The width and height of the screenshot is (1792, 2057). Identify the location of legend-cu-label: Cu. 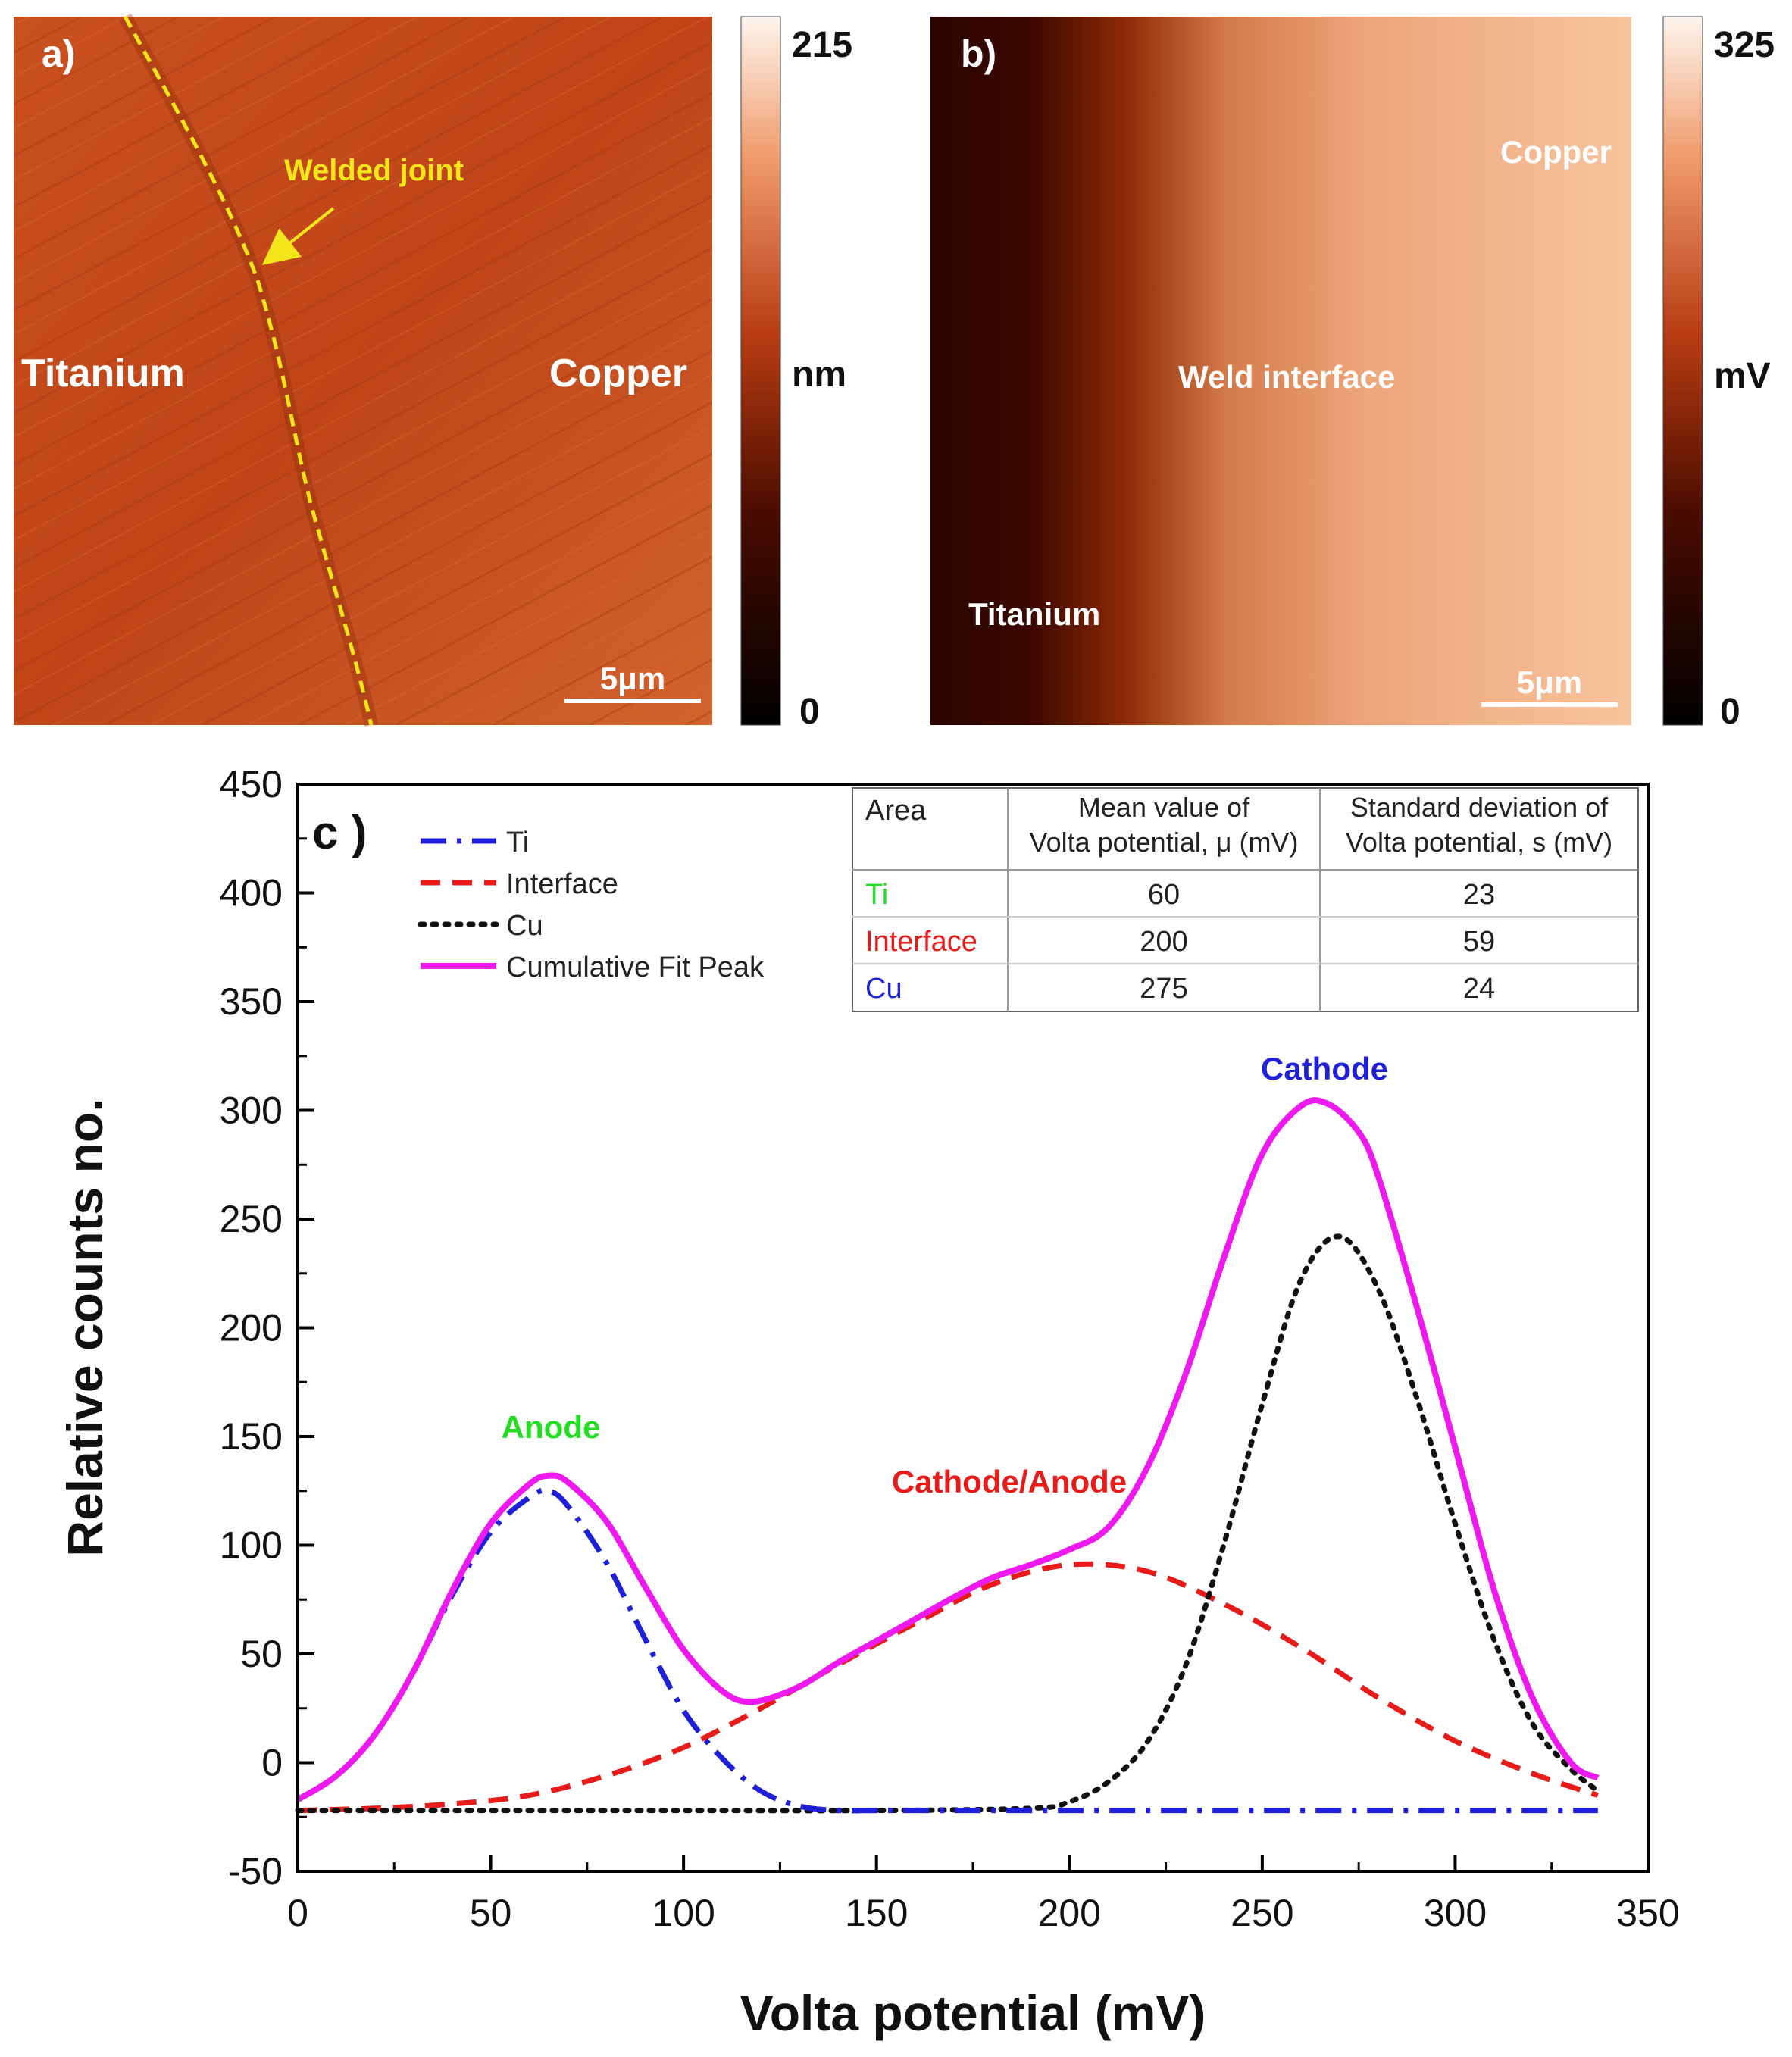
(524, 926).